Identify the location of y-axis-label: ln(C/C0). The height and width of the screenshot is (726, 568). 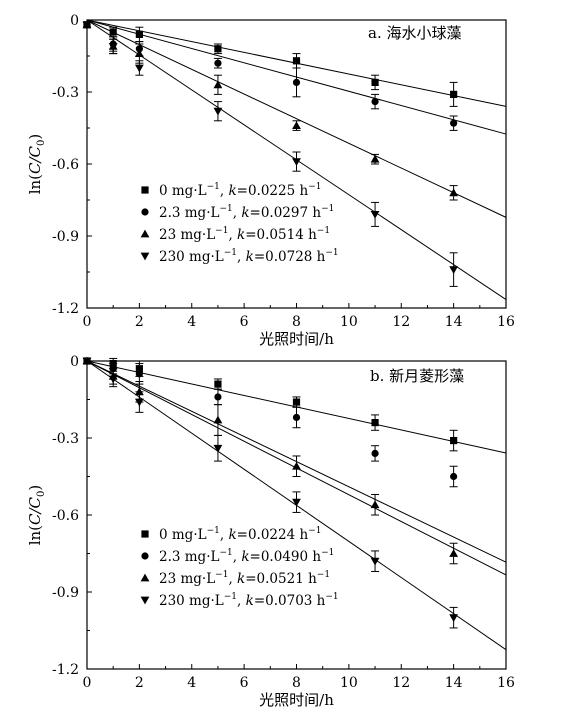
(36, 164).